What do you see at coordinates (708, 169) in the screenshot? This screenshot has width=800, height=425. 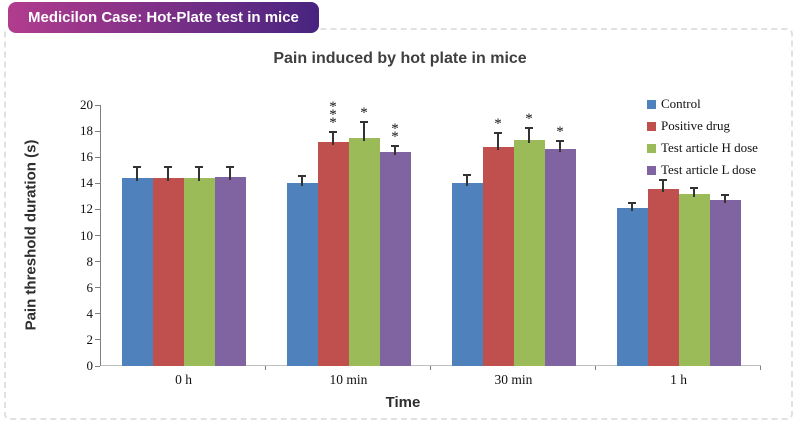 I see `legend-label: Test article L dose` at bounding box center [708, 169].